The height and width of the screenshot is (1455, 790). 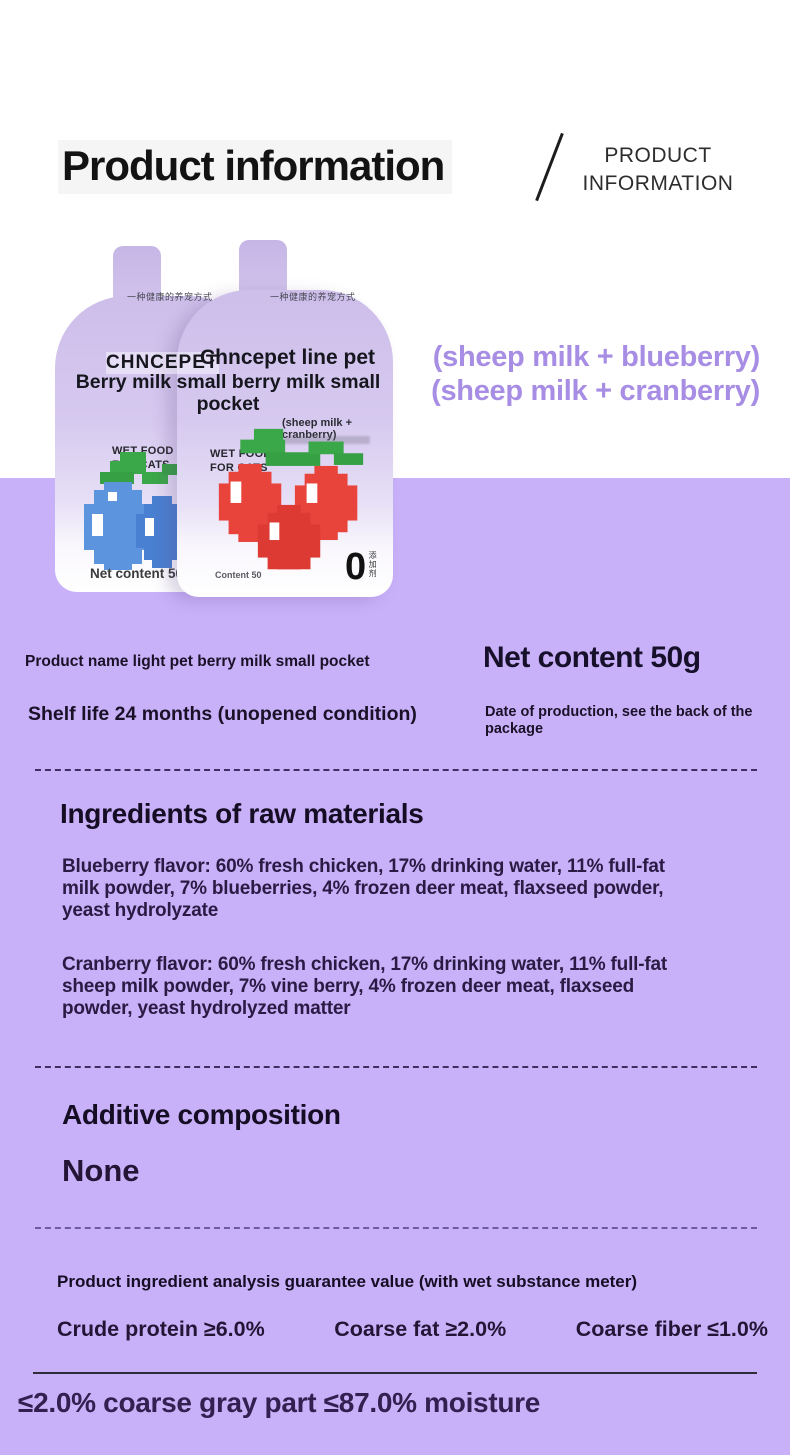 What do you see at coordinates (671, 1329) in the screenshot?
I see `coarse-fiber-value: Coarse fiber ≤1.0%` at bounding box center [671, 1329].